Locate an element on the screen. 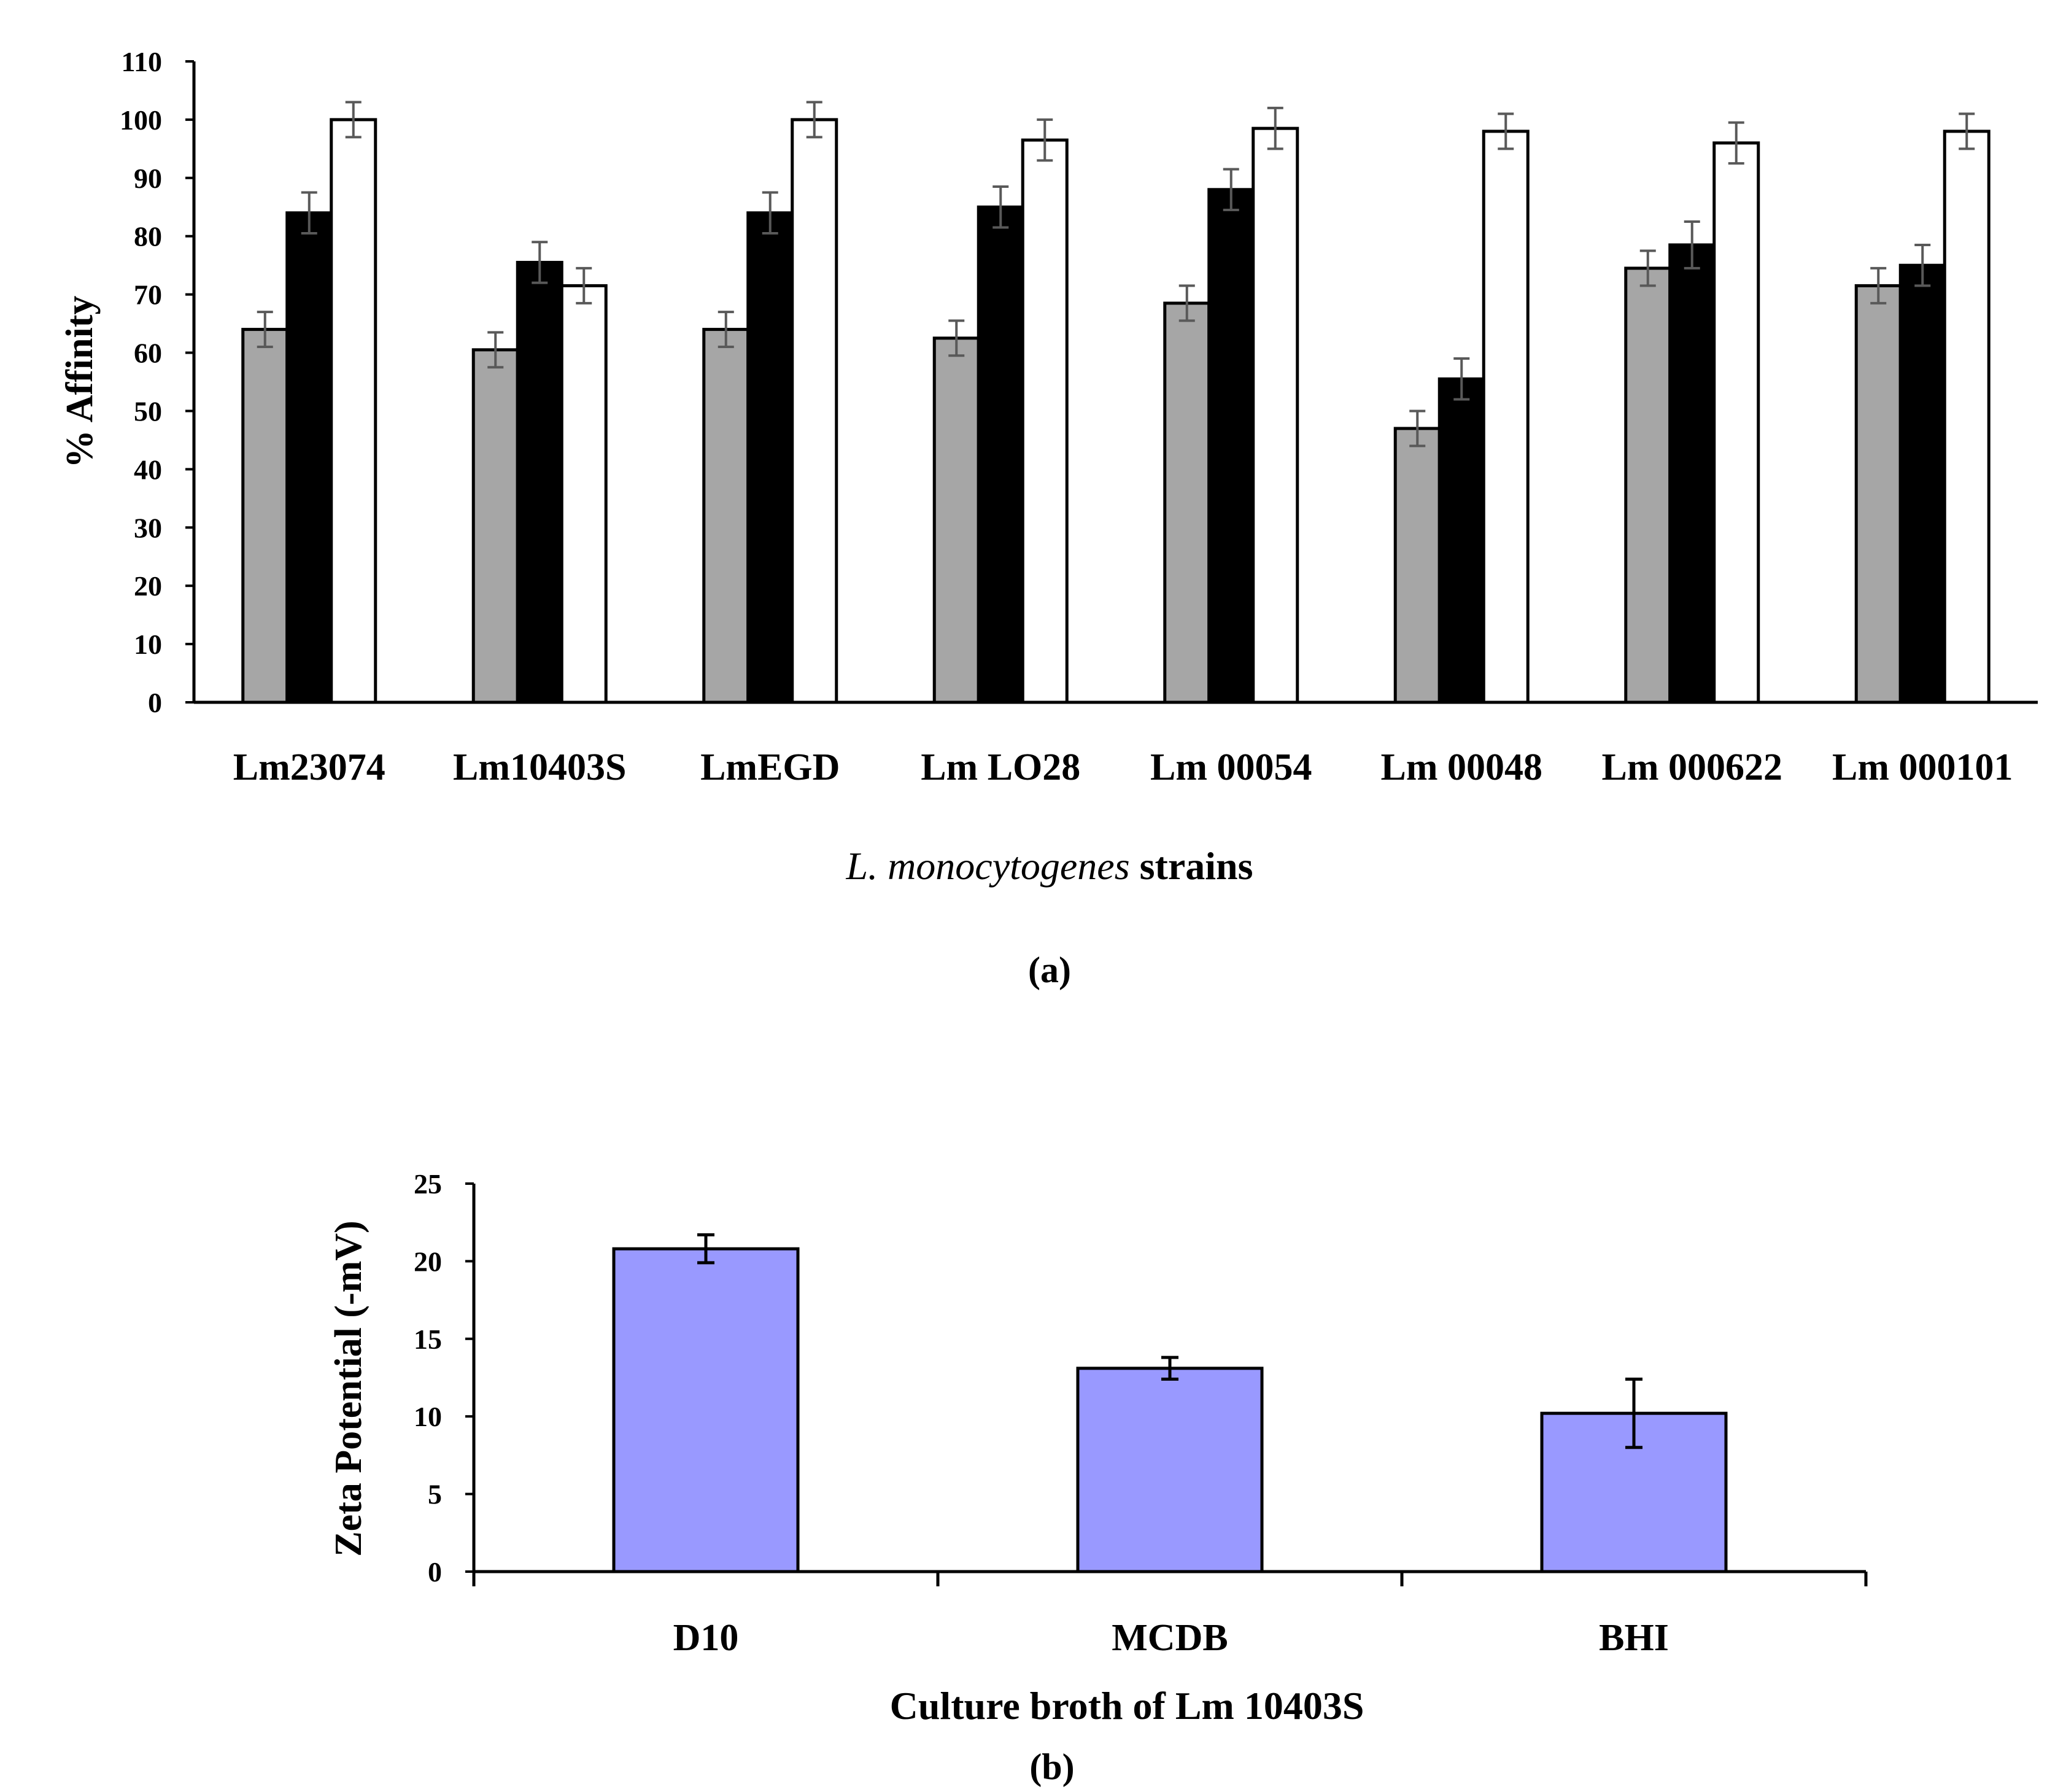 The width and height of the screenshot is (2066, 1792). y-tick-label: 110 is located at coordinates (142, 61).